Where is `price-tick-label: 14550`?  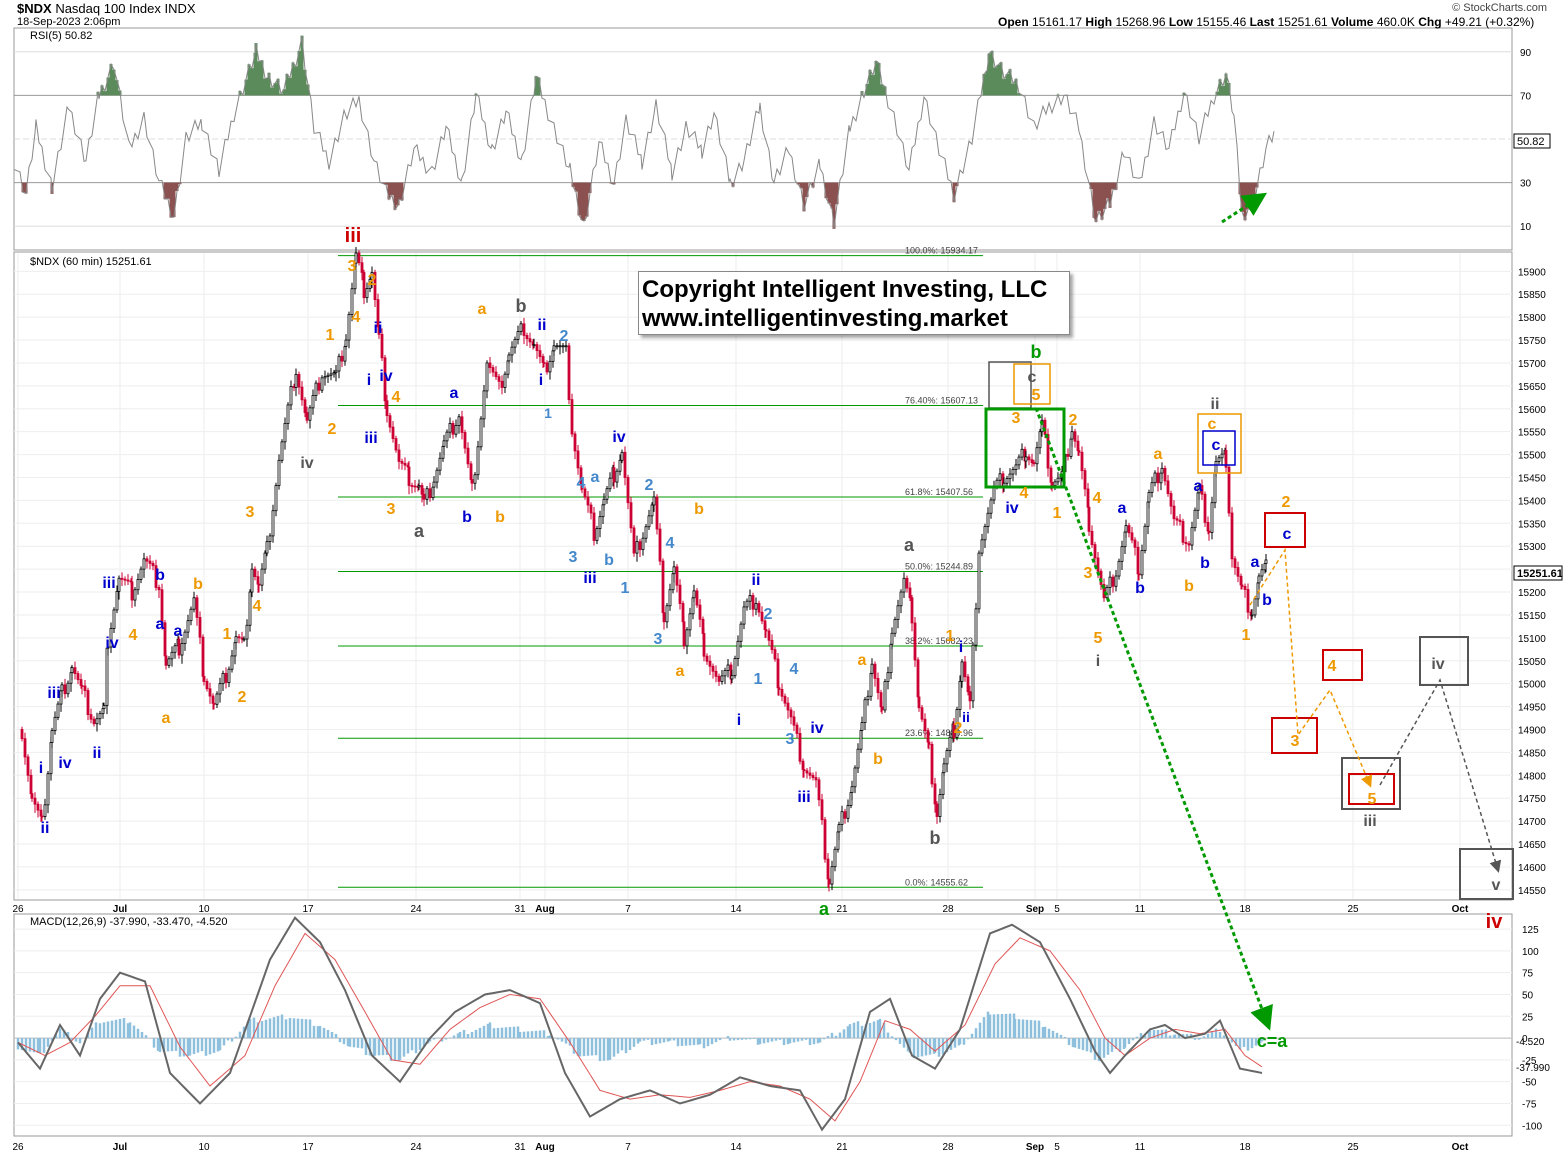
price-tick-label: 14550 is located at coordinates (1532, 891).